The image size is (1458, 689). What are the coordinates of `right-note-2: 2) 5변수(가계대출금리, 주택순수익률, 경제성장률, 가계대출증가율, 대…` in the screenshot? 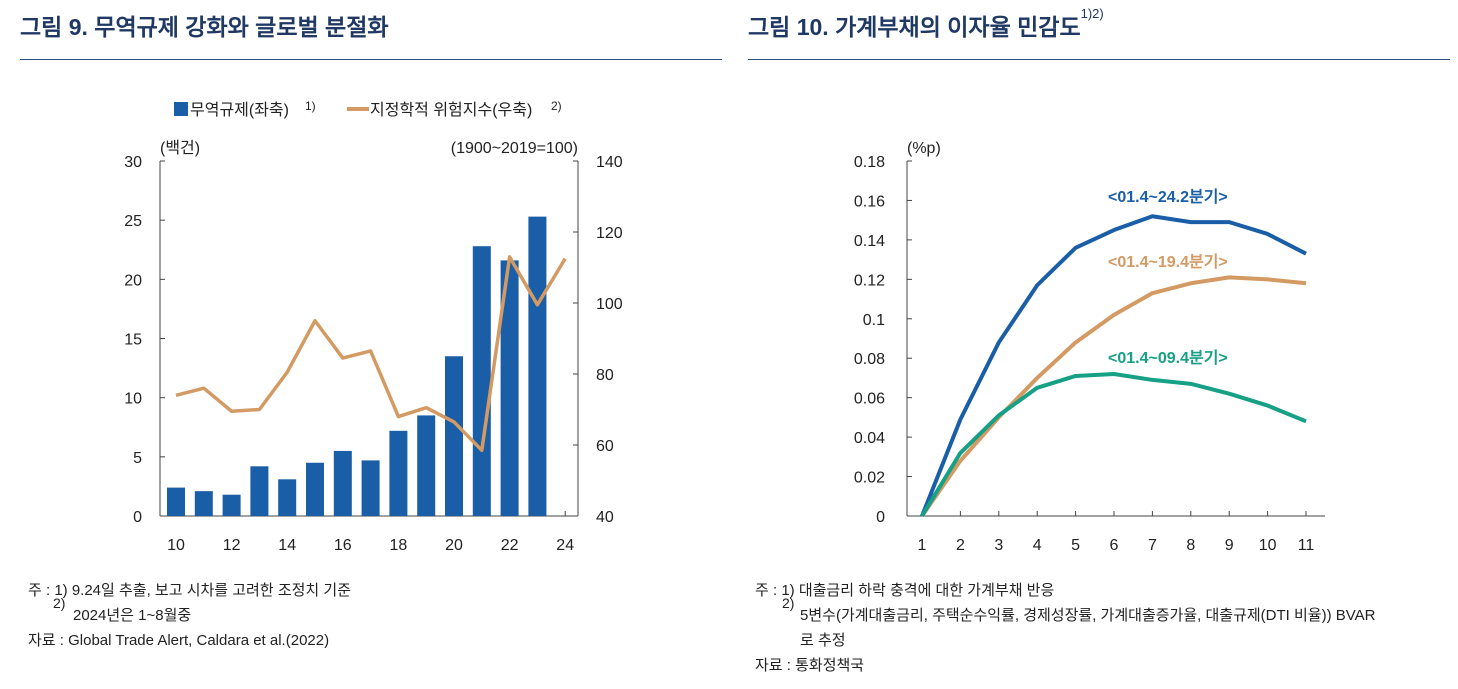 It's located at (1065, 611).